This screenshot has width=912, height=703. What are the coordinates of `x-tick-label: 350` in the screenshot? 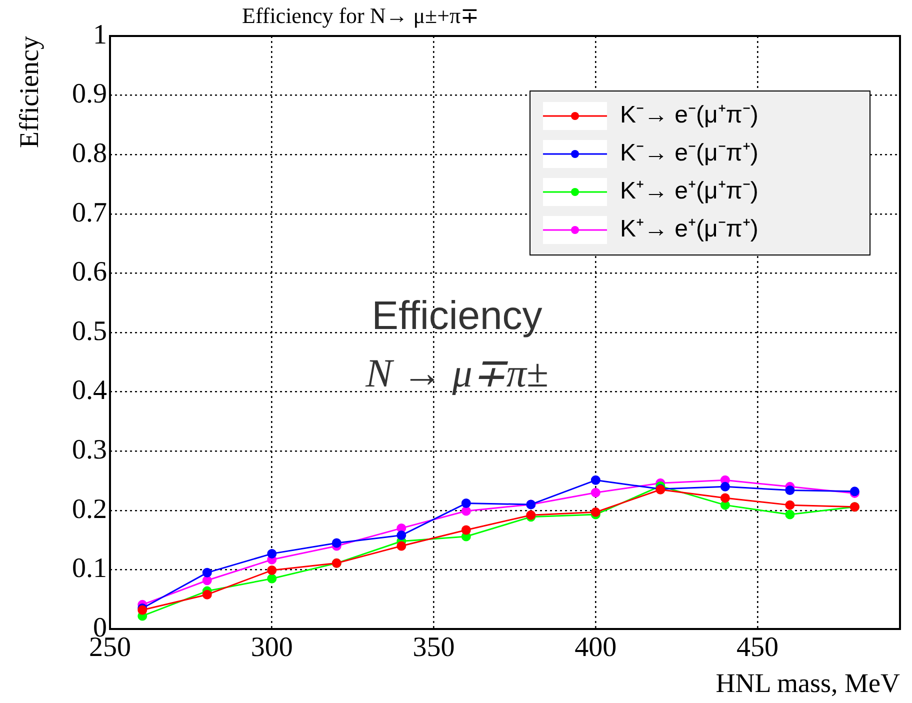 It's located at (433, 648).